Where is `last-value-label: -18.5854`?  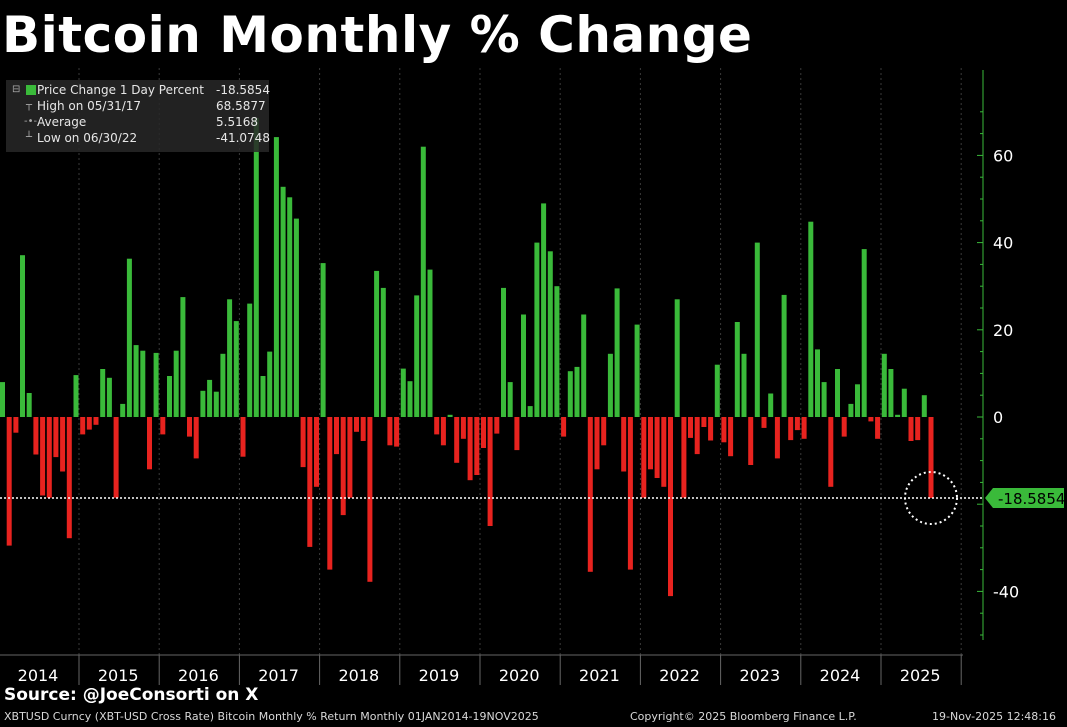 last-value-label: -18.5854 is located at coordinates (1031, 499).